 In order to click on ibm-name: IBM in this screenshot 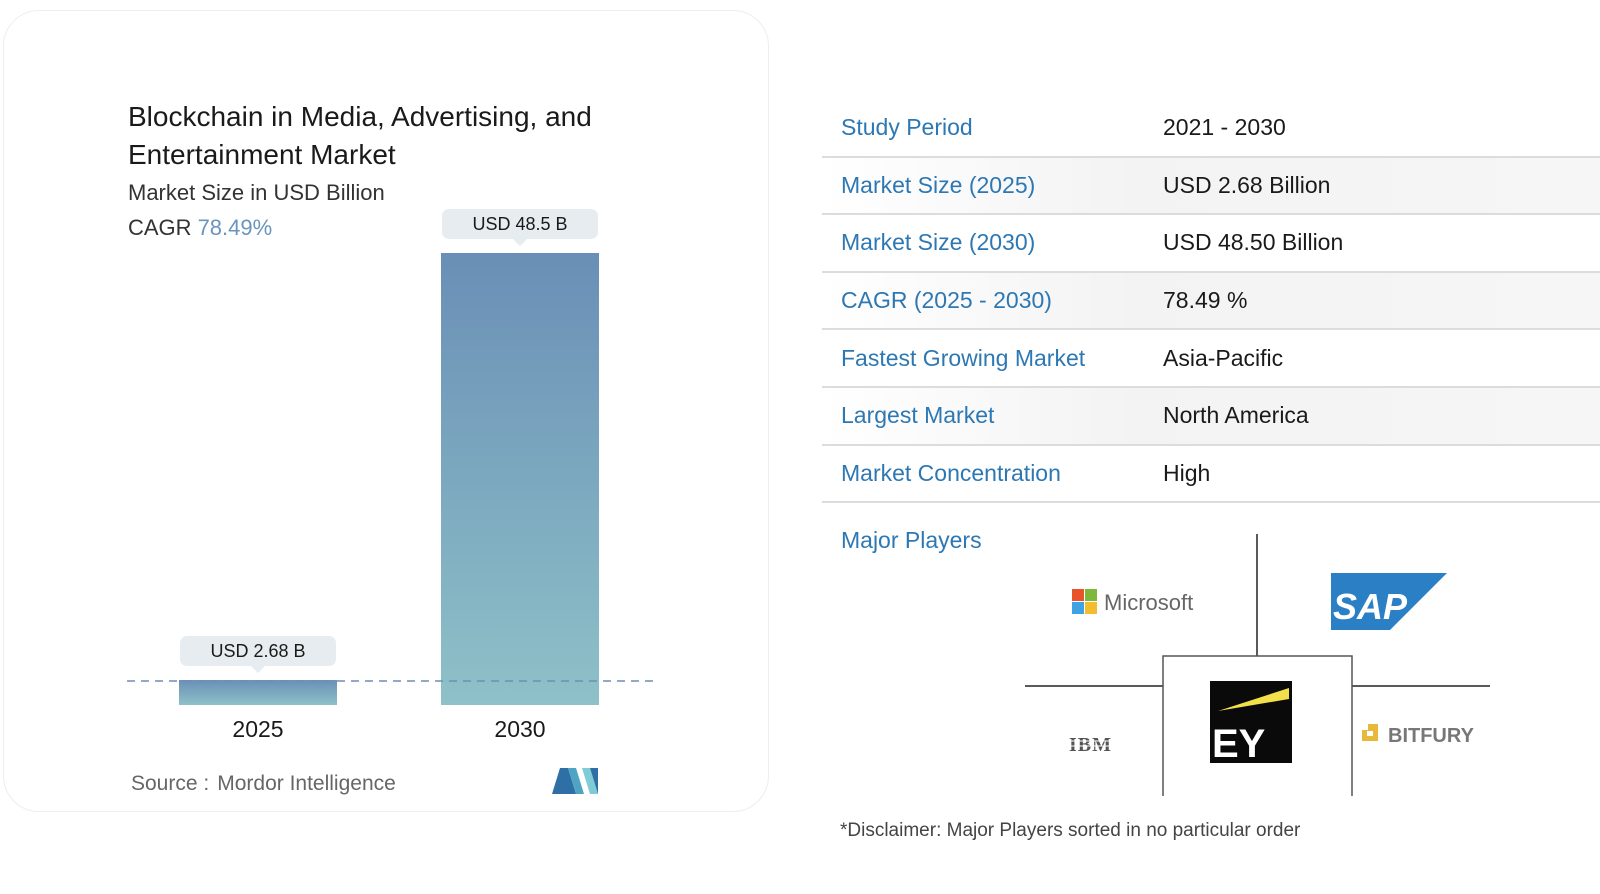, I will do `click(1090, 745)`.